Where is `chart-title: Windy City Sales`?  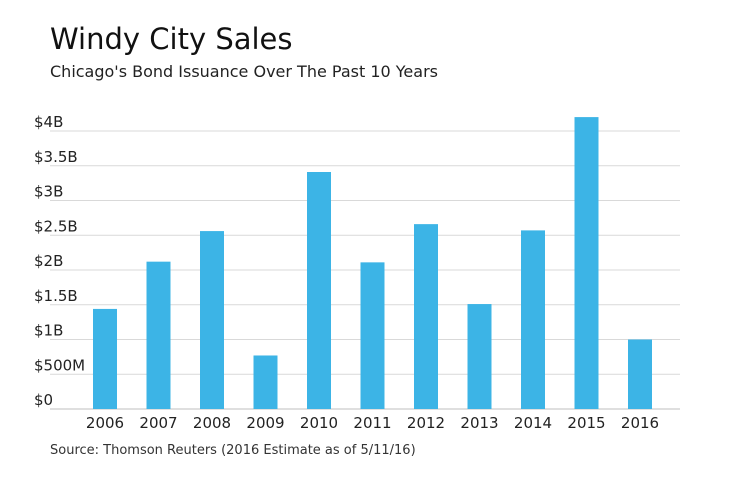 chart-title: Windy City Sales is located at coordinates (171, 39).